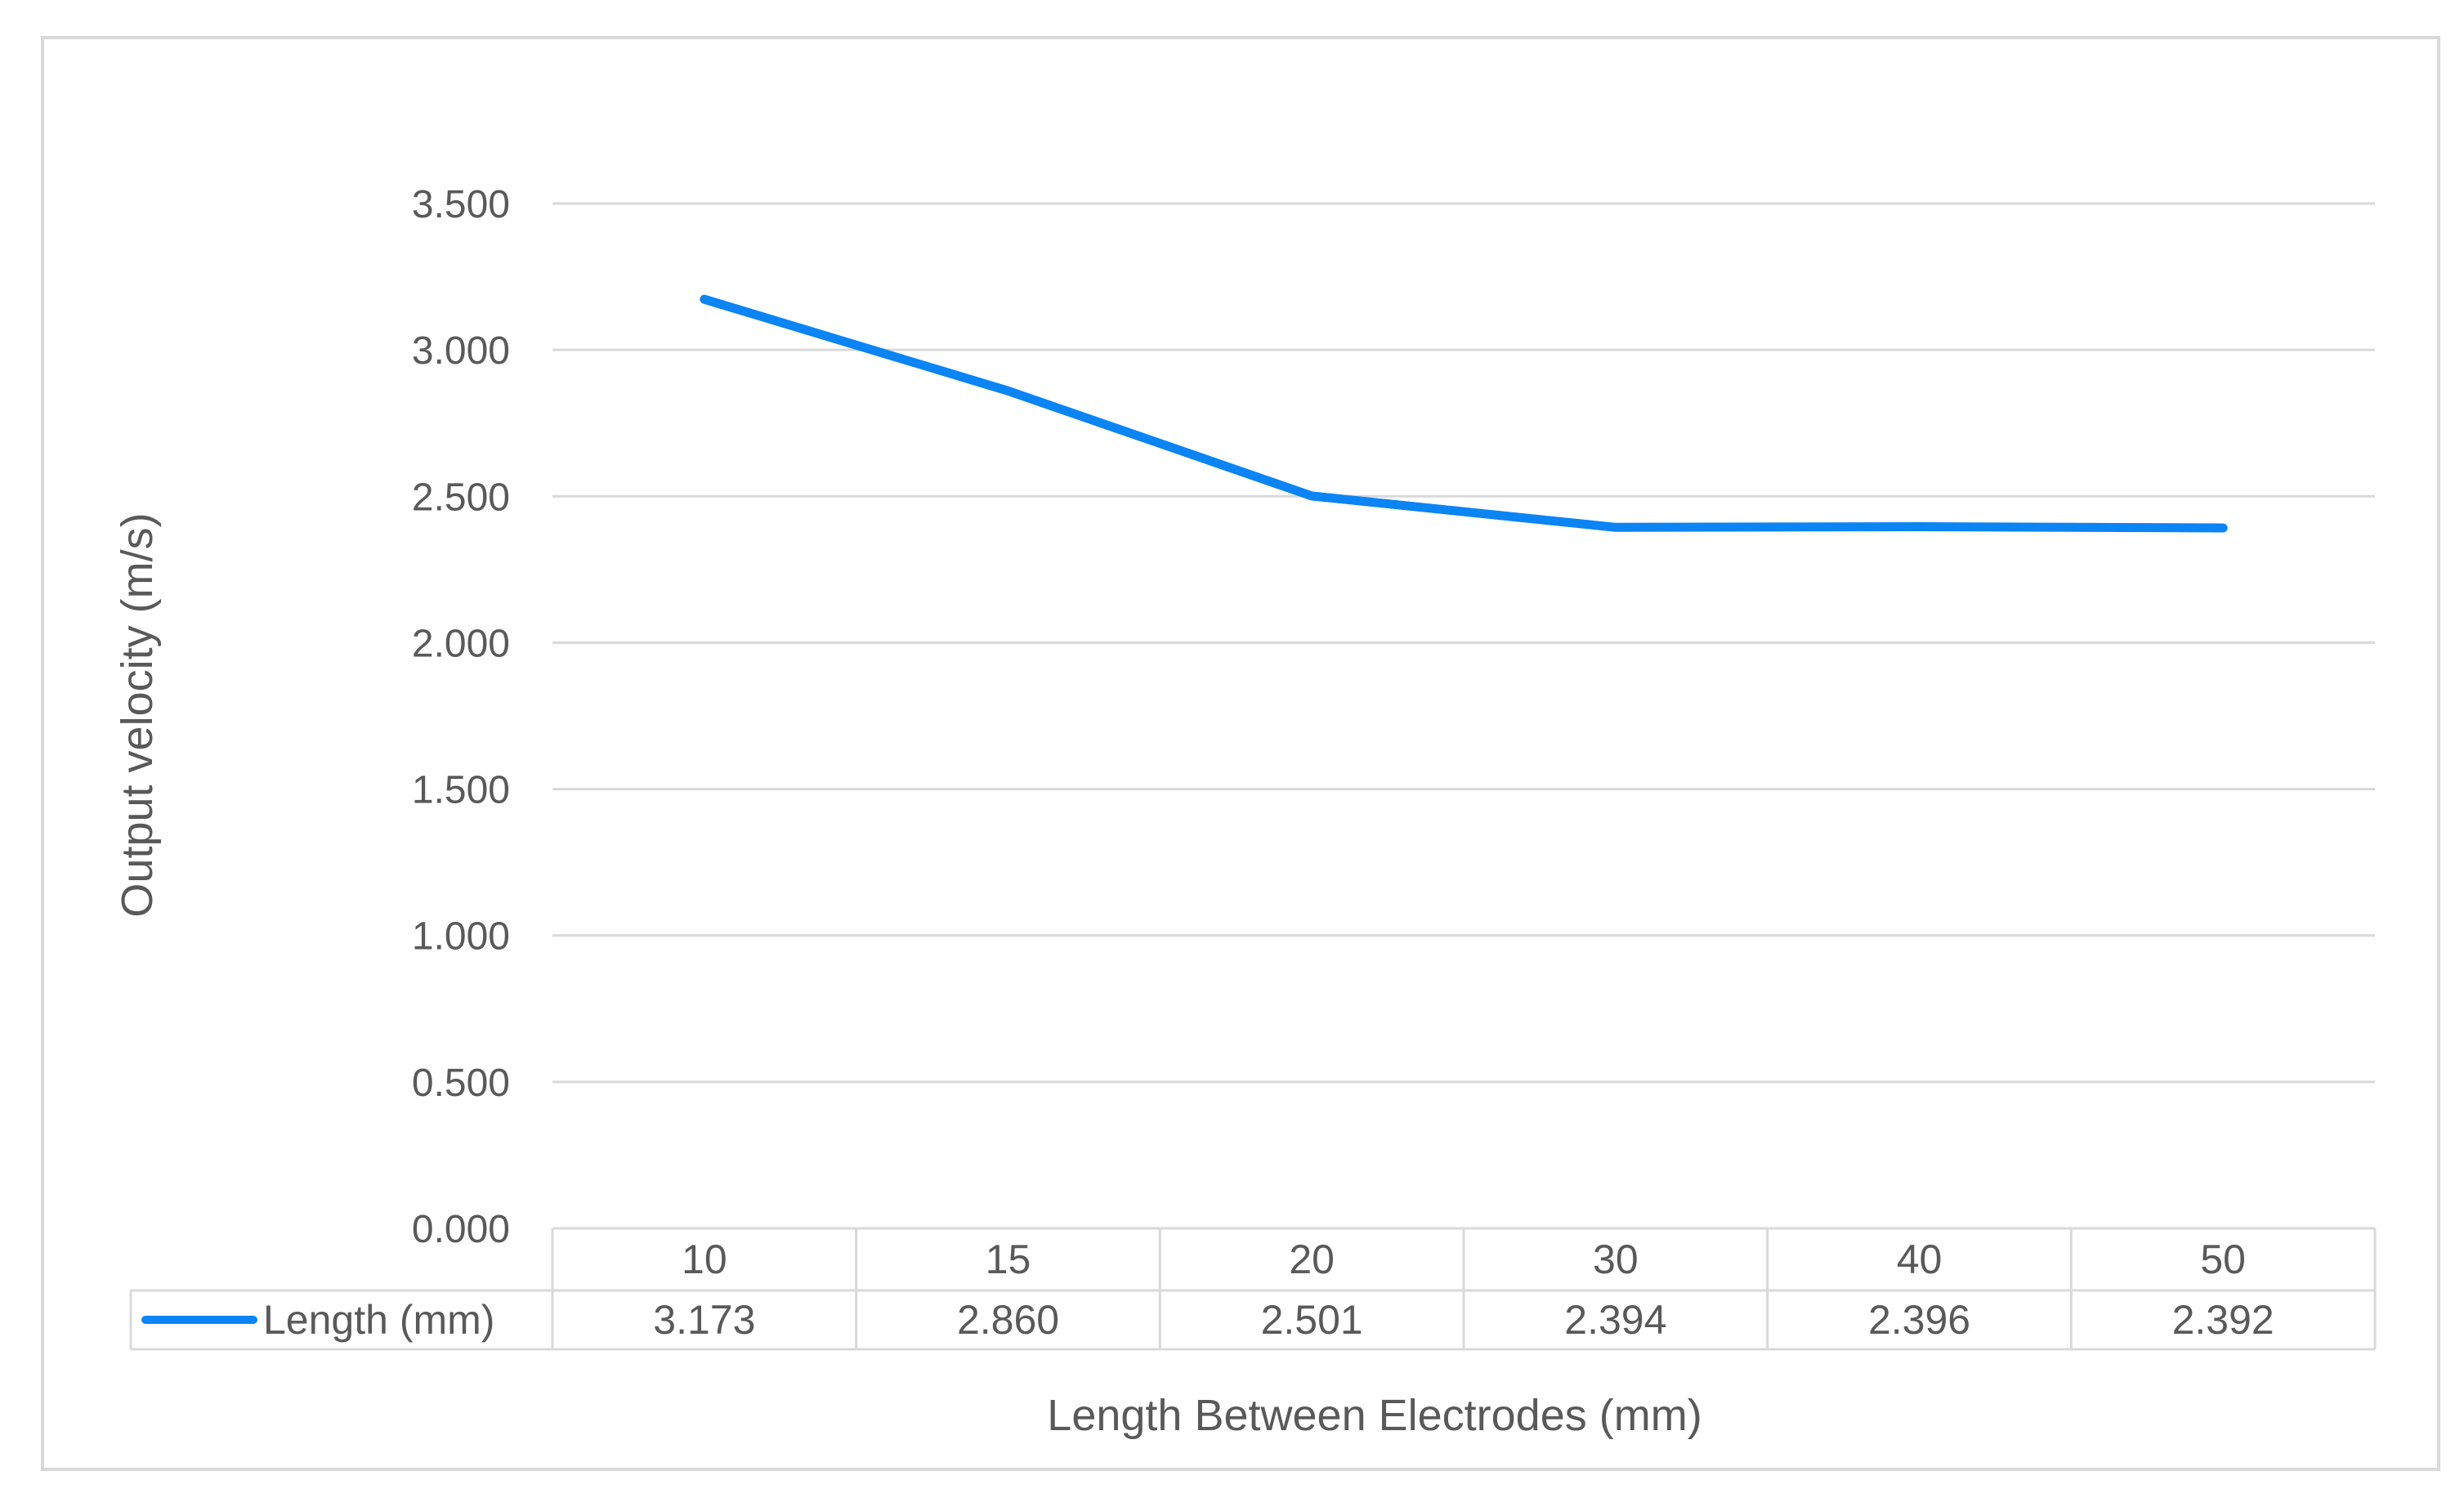 This screenshot has height=1489, width=2464. I want to click on legend-series-name: Length (mm), so click(378, 1320).